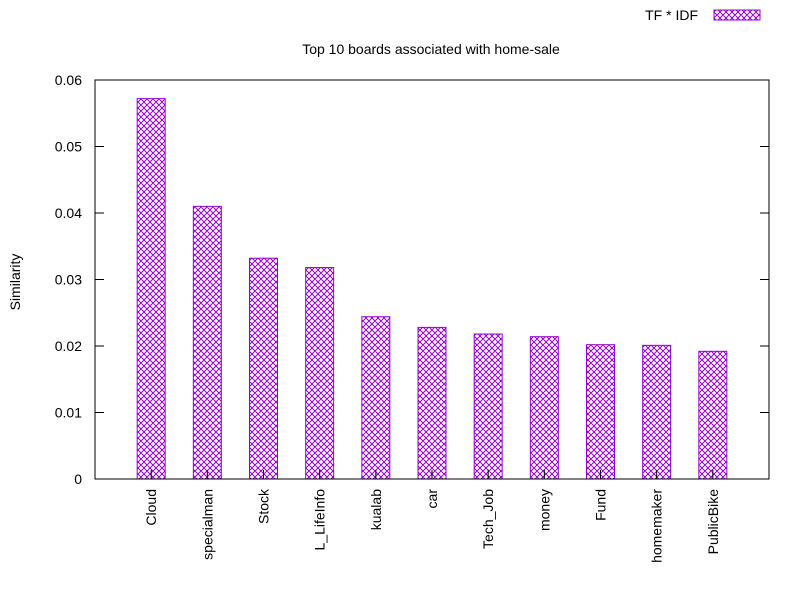  I want to click on bar-specialman, so click(207, 342).